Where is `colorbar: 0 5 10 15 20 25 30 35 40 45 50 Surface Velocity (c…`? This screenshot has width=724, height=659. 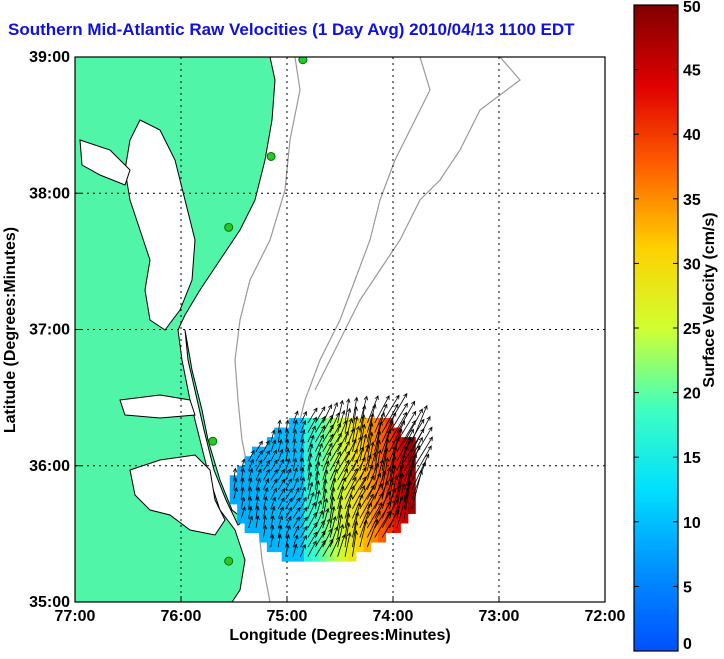
colorbar: 0 5 10 15 20 25 30 35 40 45 50 Surface Velocity (c… is located at coordinates (675, 326).